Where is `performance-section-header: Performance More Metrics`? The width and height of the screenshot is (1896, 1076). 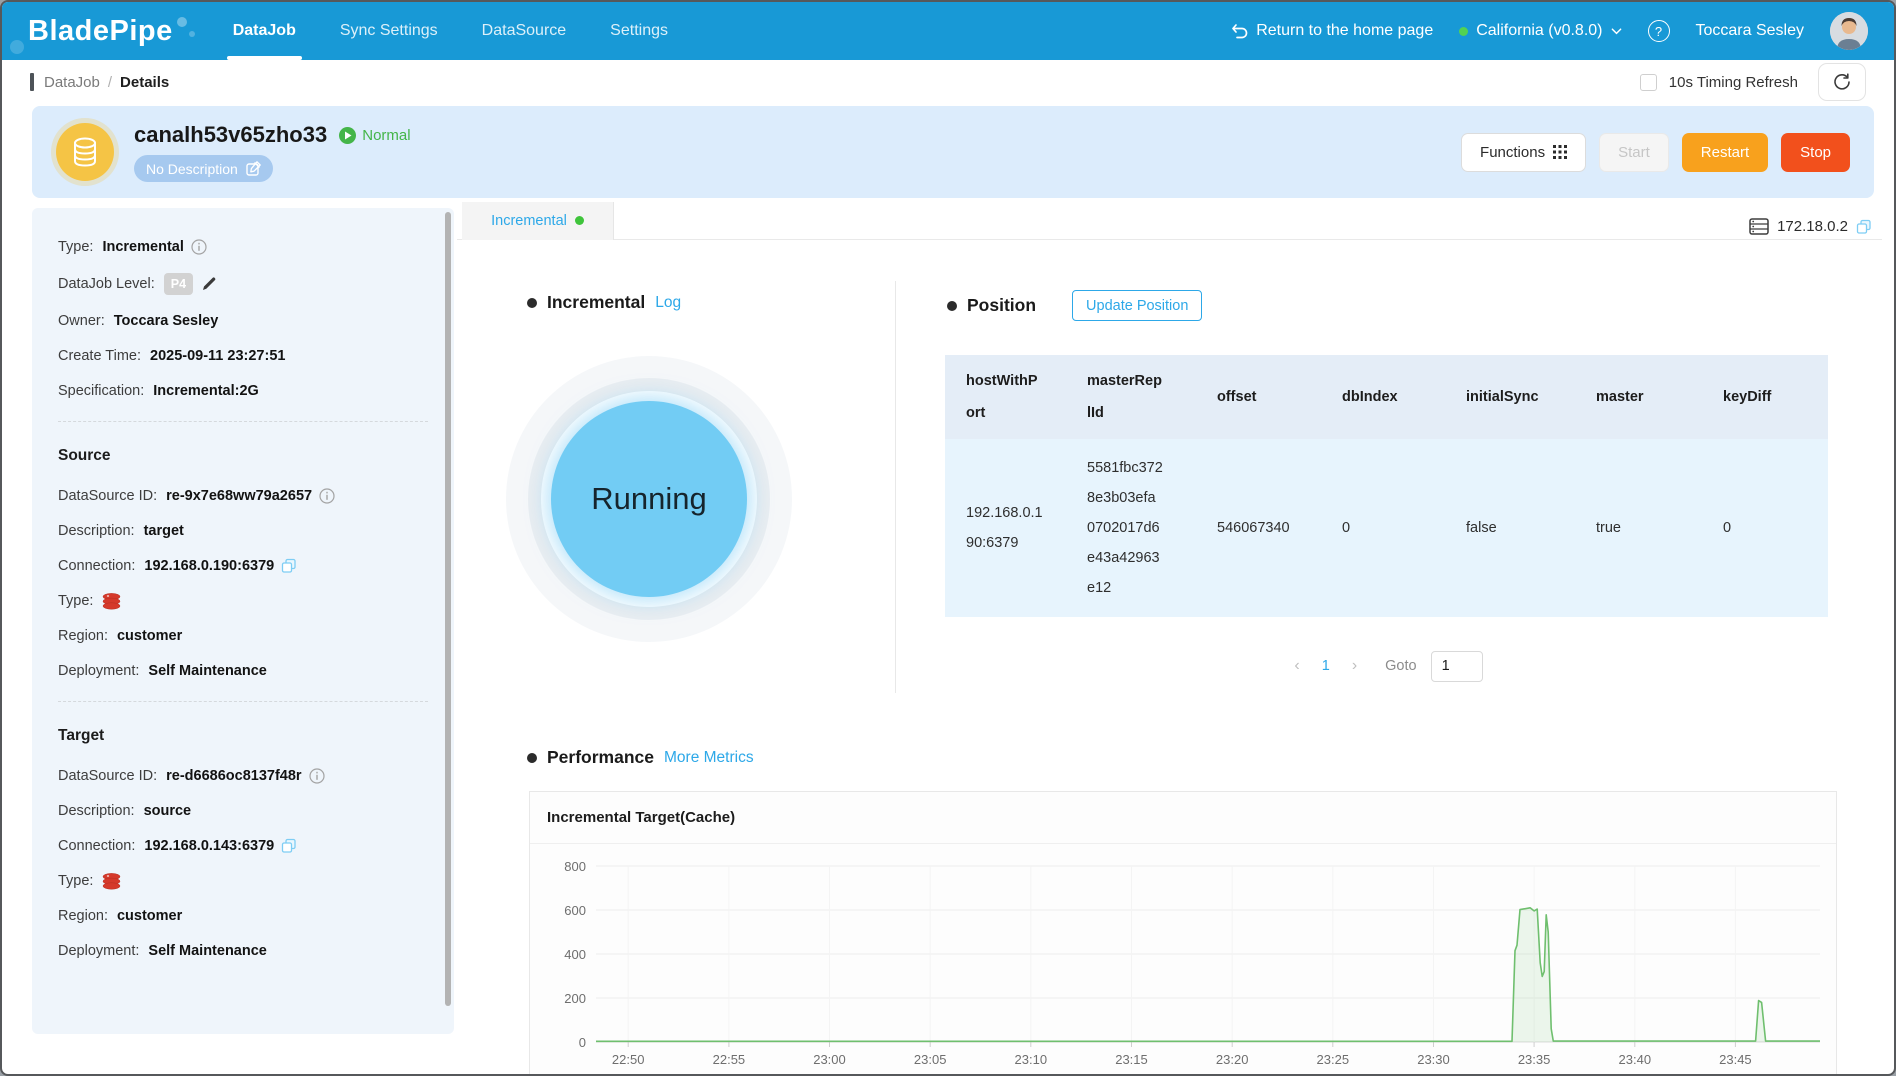
performance-section-header: Performance More Metrics is located at coordinates (640, 757).